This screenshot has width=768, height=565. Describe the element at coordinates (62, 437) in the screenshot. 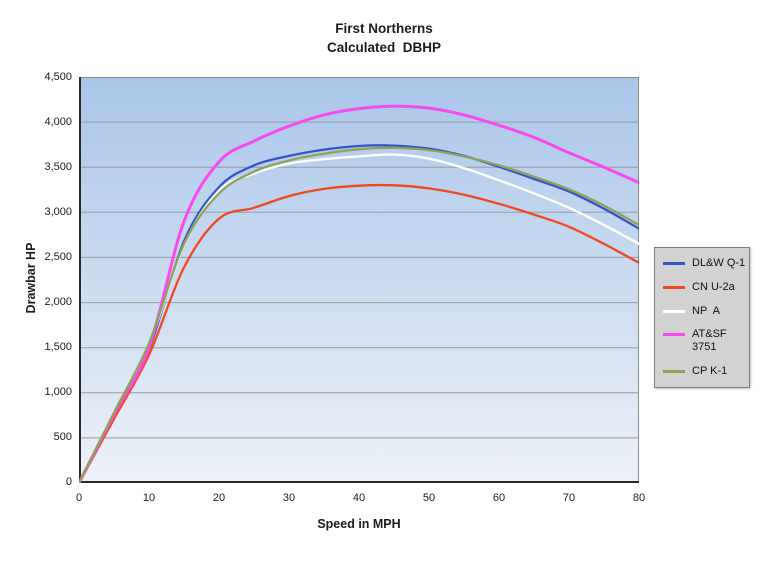

I see `y-tick-label: 500` at that location.